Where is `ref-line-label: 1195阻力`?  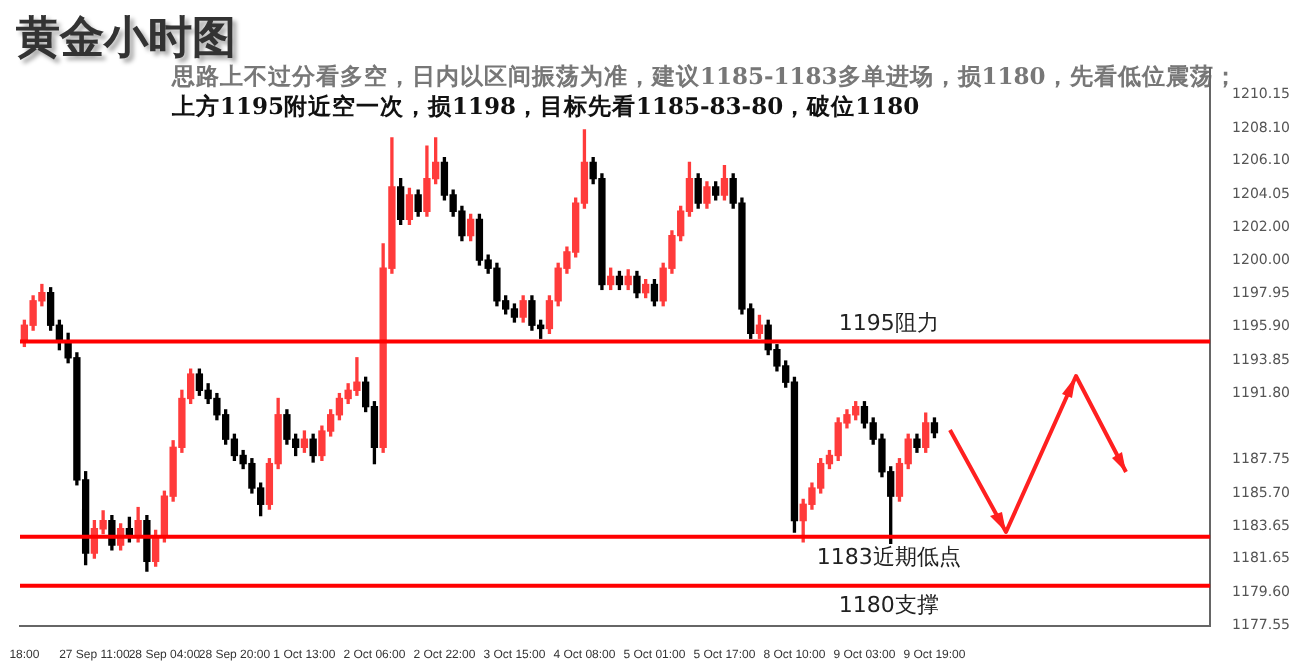 ref-line-label: 1195阻力 is located at coordinates (888, 323).